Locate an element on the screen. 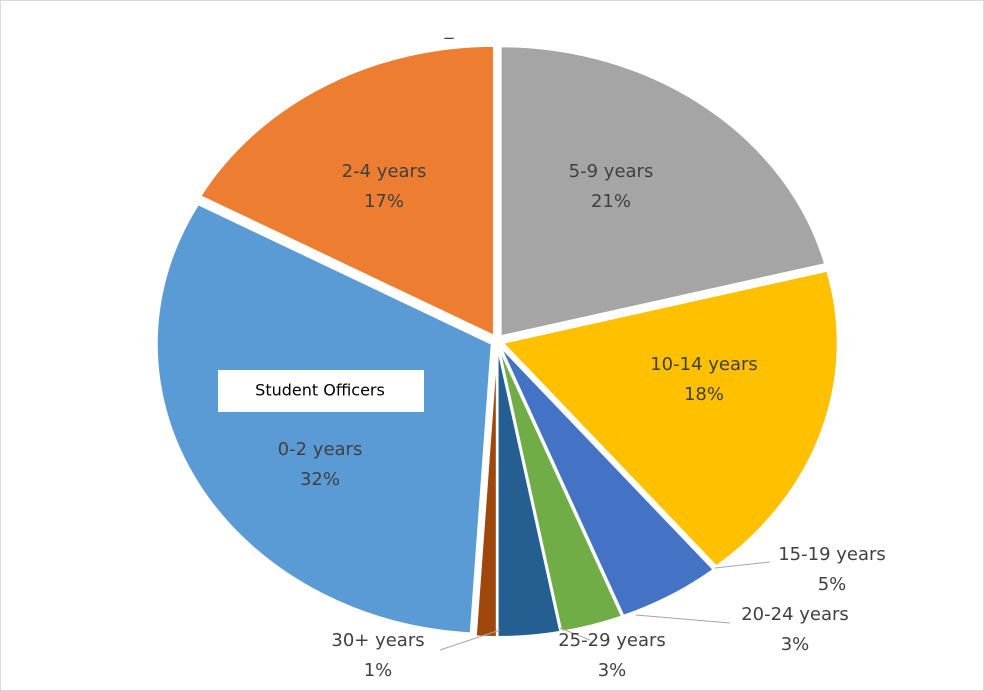 The image size is (984, 691). annotation: Student Officers is located at coordinates (320, 390).